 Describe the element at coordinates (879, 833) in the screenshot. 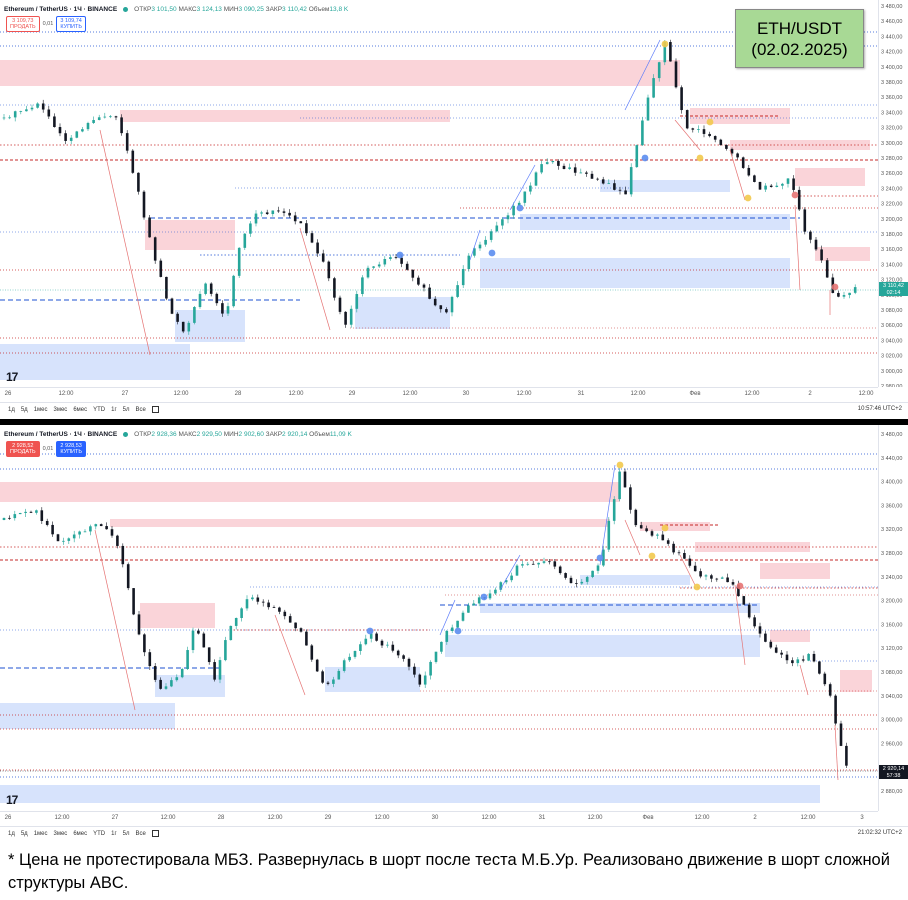

I see `utc-clock: 21:02:32 UTC+2` at that location.